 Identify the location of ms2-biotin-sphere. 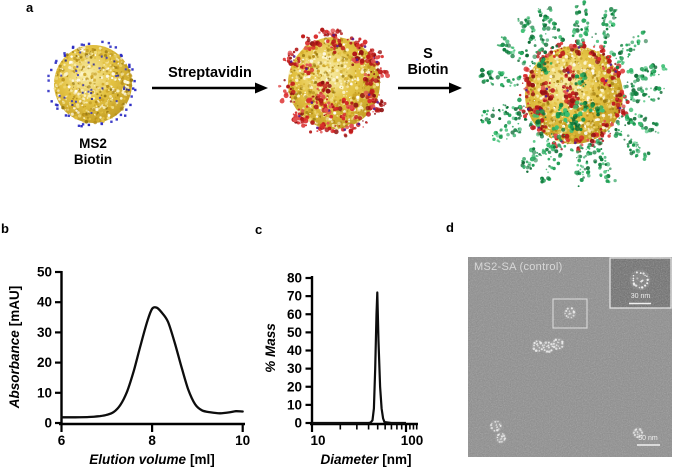
(92, 84).